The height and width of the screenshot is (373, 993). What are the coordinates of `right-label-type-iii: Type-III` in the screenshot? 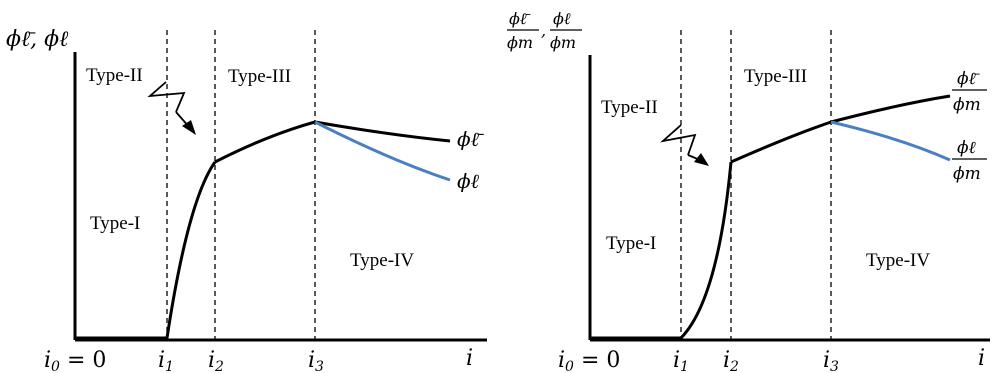 It's located at (775, 76).